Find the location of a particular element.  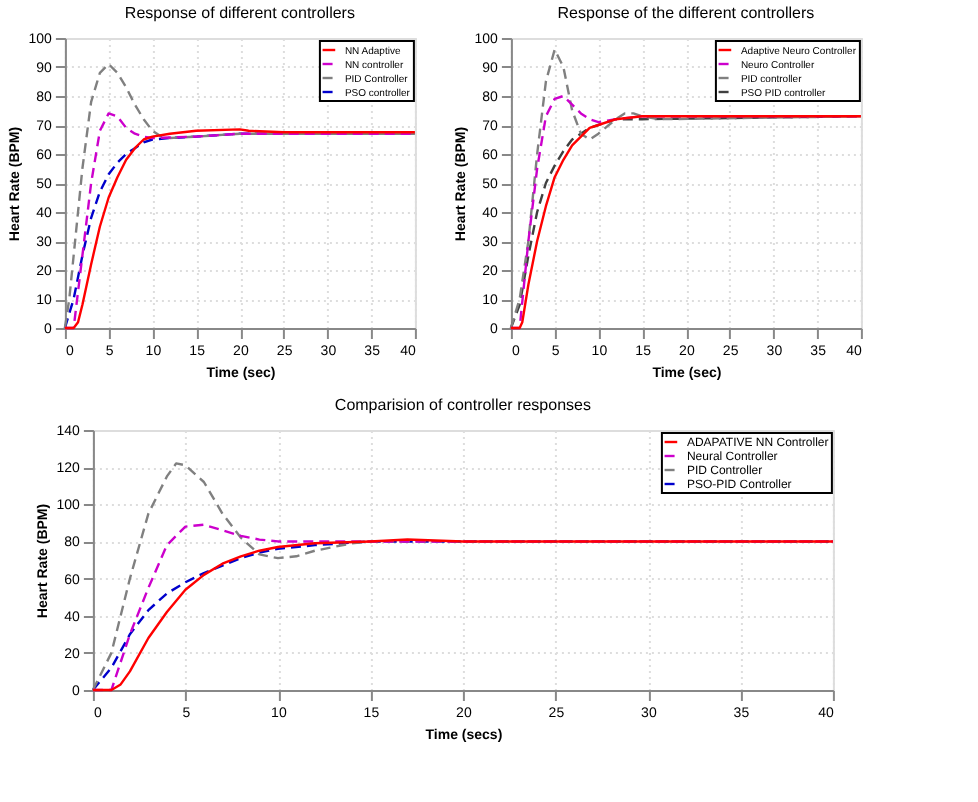

chart-title: Response of the different controllers is located at coordinates (686, 13).